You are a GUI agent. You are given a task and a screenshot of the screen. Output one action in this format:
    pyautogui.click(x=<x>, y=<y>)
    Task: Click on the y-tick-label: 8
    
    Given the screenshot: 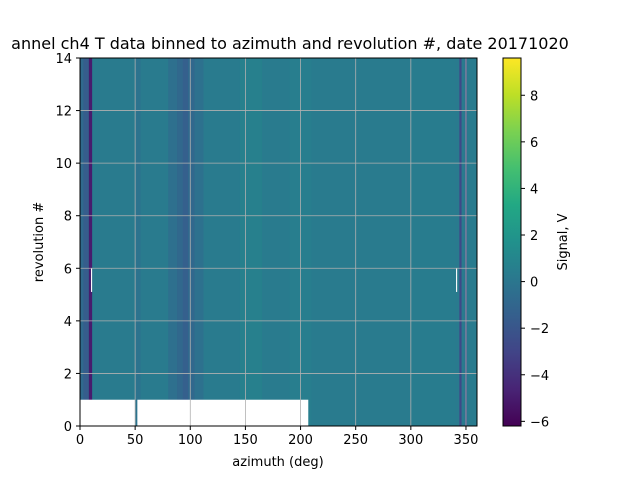 What is the action you would take?
    pyautogui.click(x=68, y=217)
    